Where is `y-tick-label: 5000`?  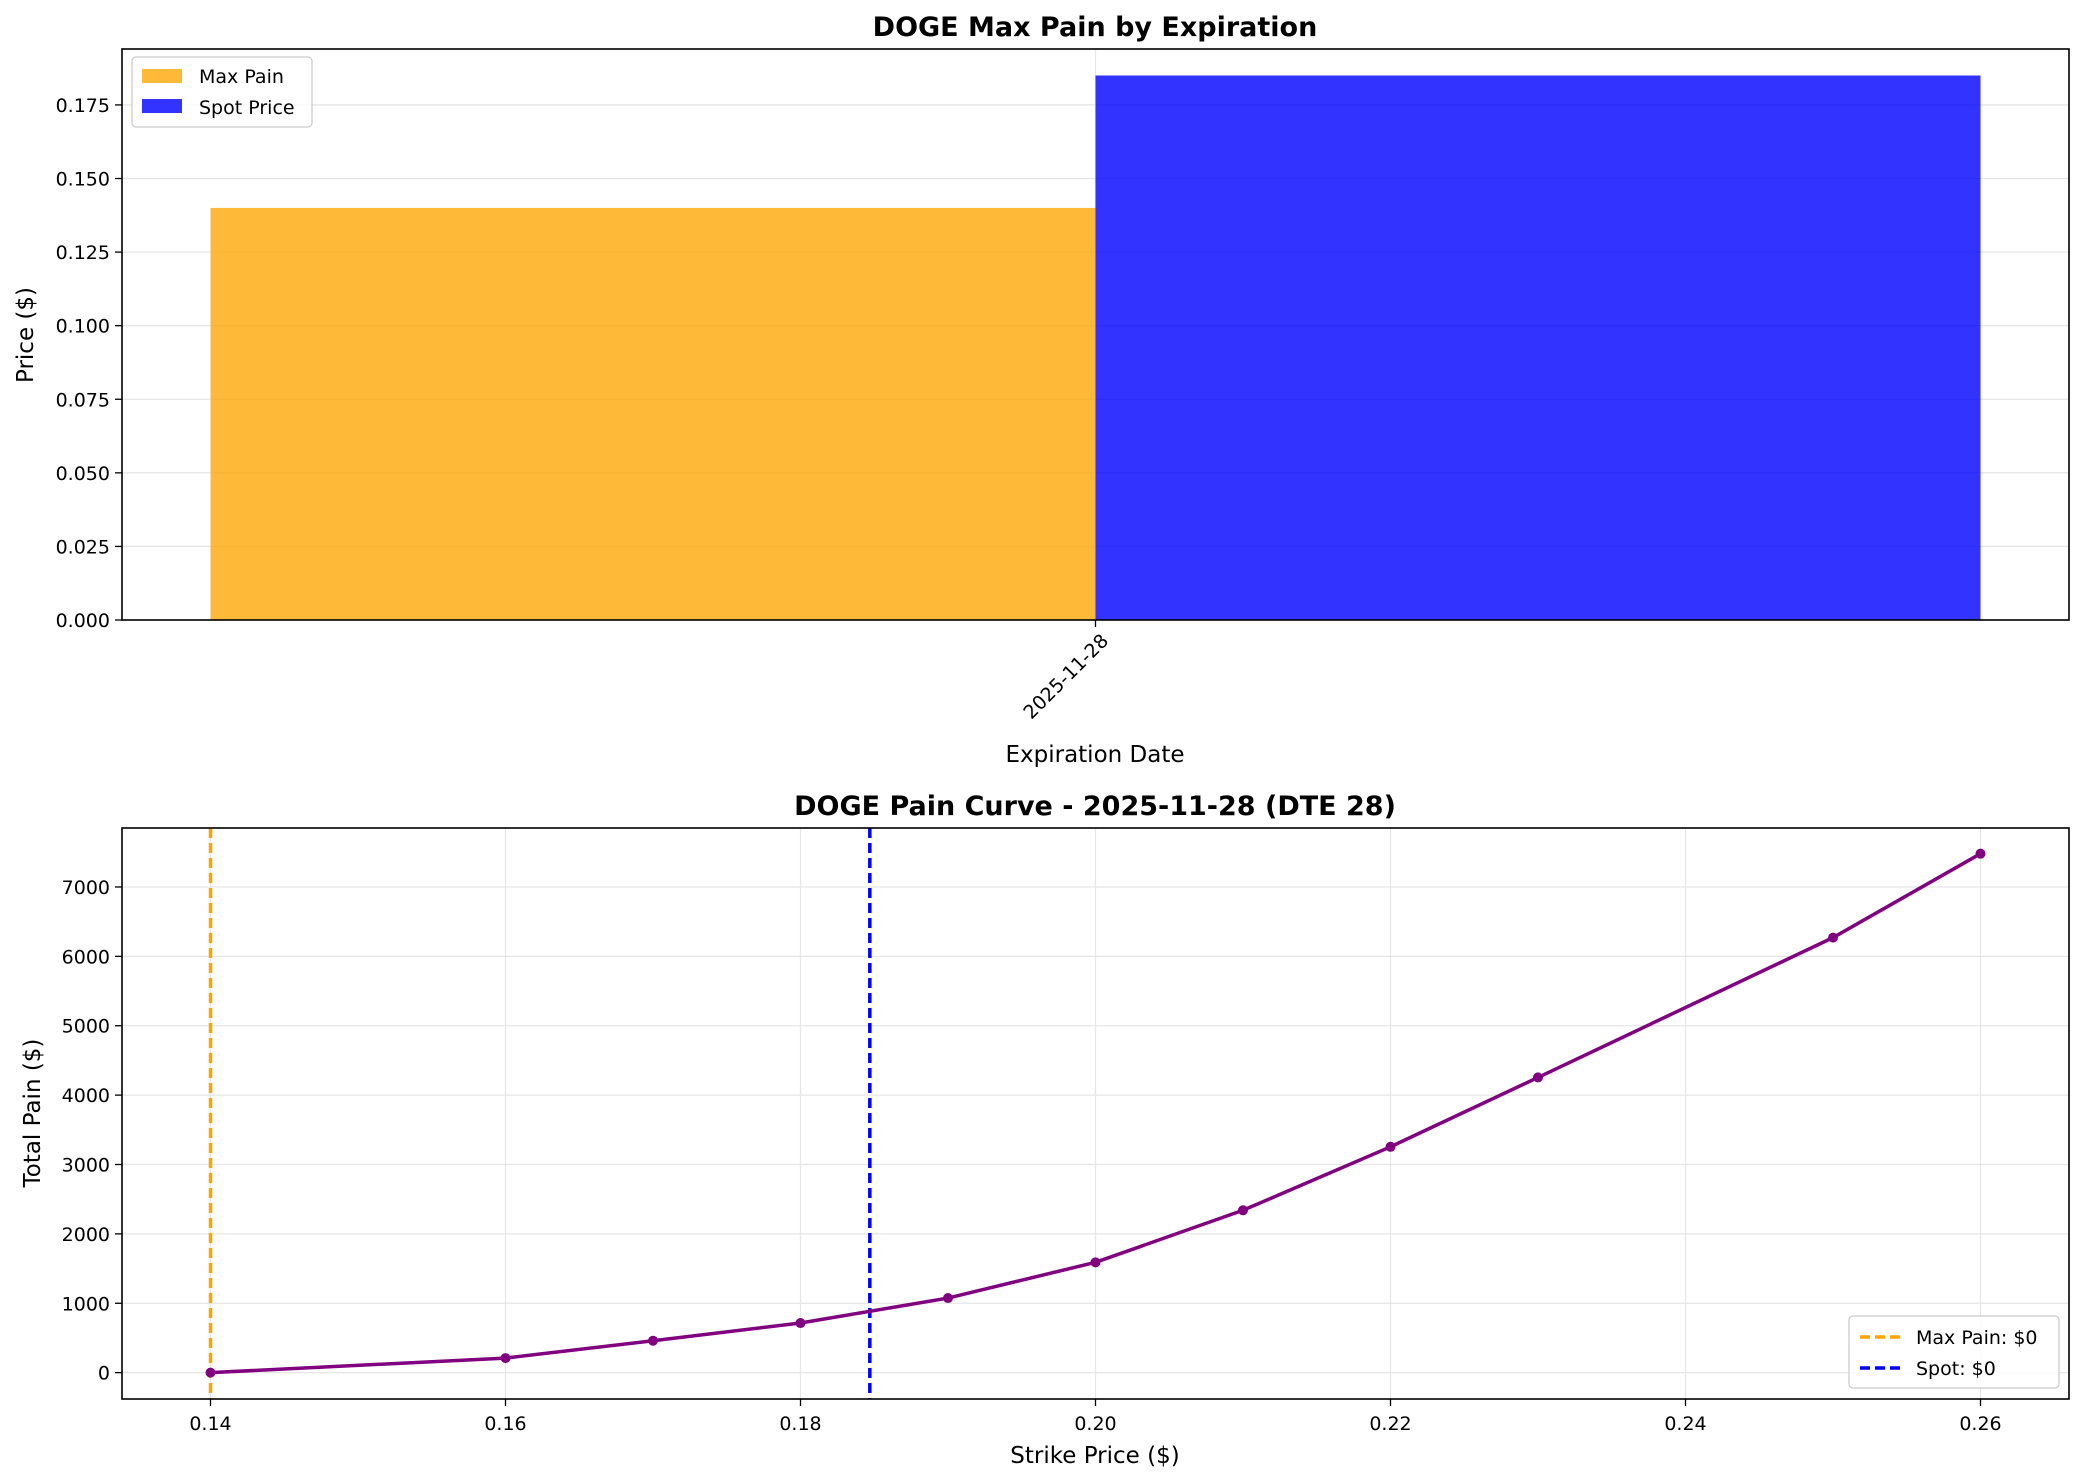
y-tick-label: 5000 is located at coordinates (86, 1027).